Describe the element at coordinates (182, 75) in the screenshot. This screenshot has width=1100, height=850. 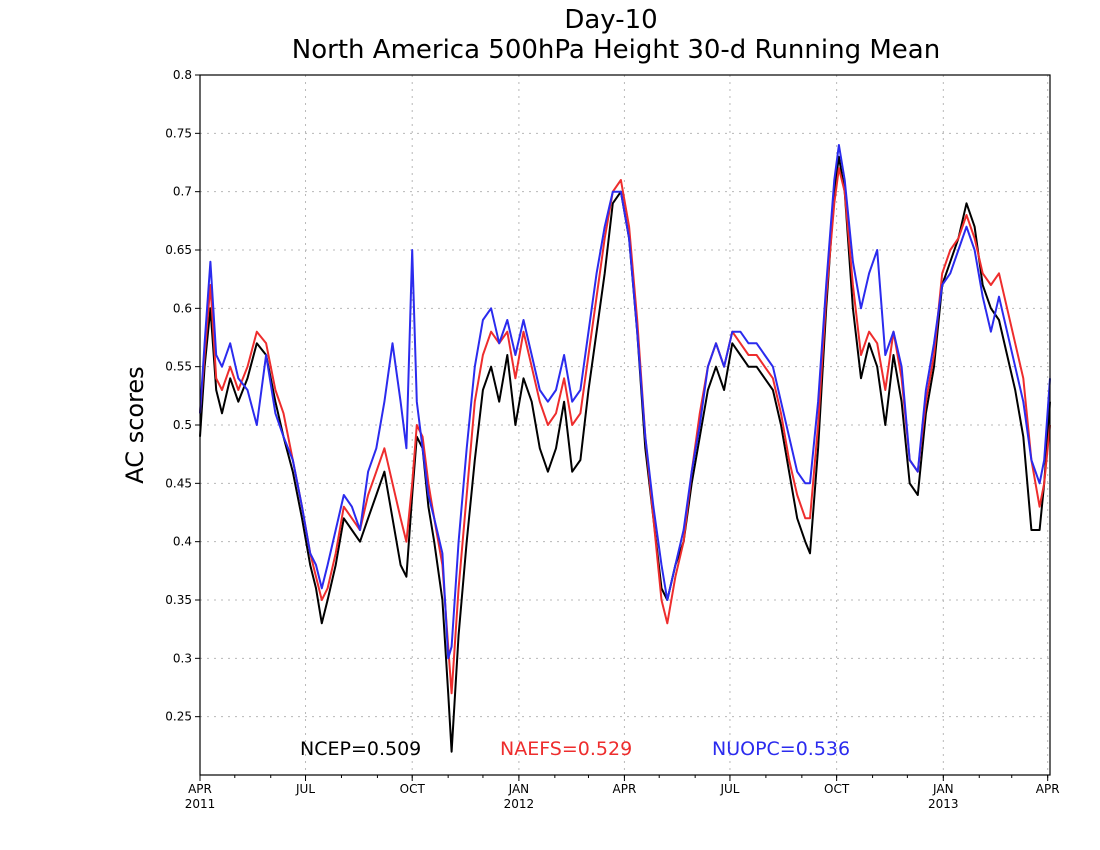
I see `y-tick-label: 0.8` at that location.